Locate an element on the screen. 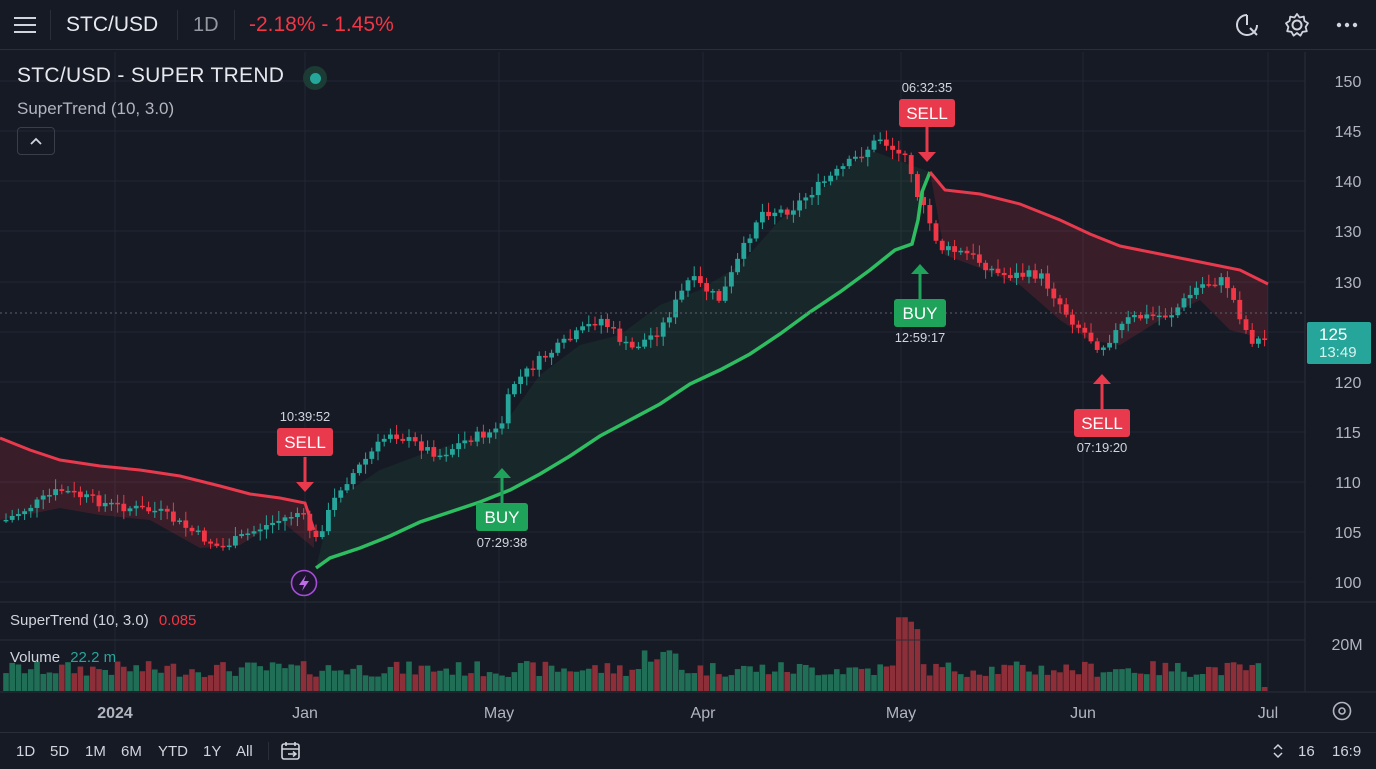 This screenshot has height=769, width=1376. chevron-up-icon is located at coordinates (36, 141).